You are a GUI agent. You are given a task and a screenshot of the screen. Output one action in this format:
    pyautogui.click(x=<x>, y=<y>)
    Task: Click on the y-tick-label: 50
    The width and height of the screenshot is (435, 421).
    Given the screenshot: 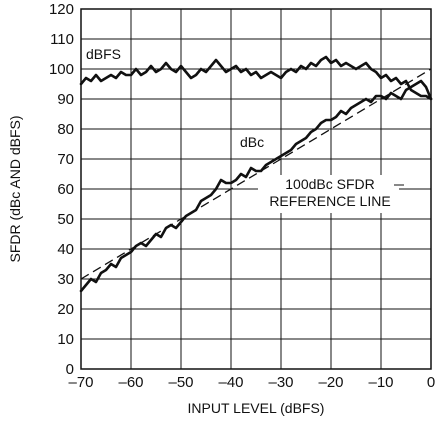 What is the action you would take?
    pyautogui.click(x=65, y=219)
    